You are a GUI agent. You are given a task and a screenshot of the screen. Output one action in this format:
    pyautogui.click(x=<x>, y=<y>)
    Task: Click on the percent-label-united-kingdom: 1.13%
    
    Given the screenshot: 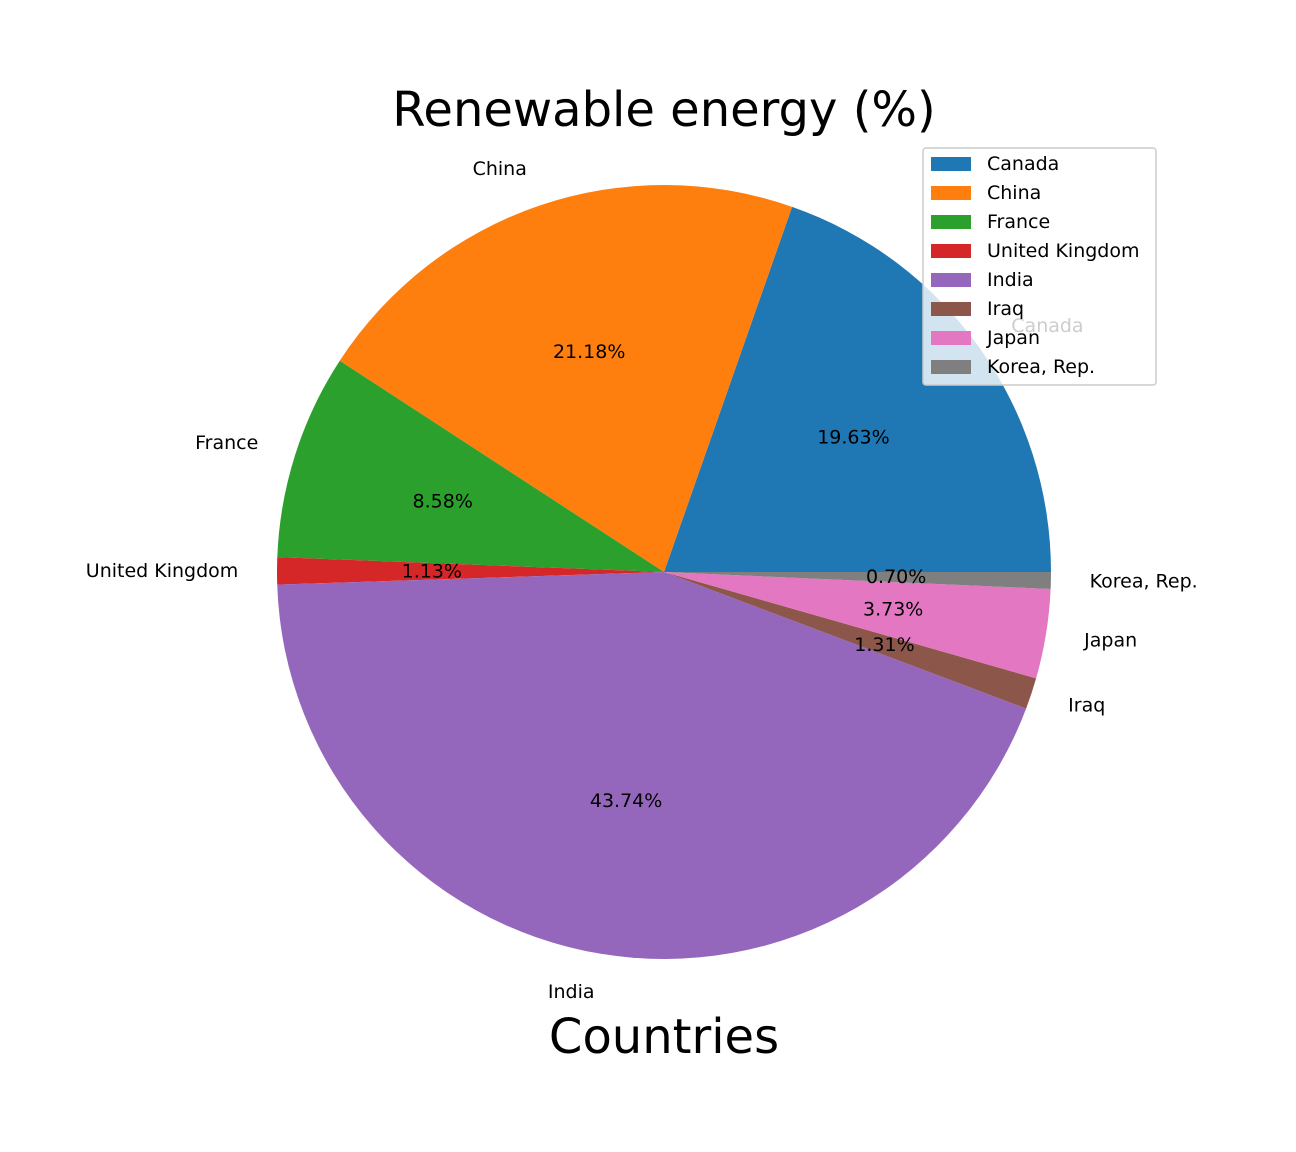 What is the action you would take?
    pyautogui.click(x=432, y=571)
    